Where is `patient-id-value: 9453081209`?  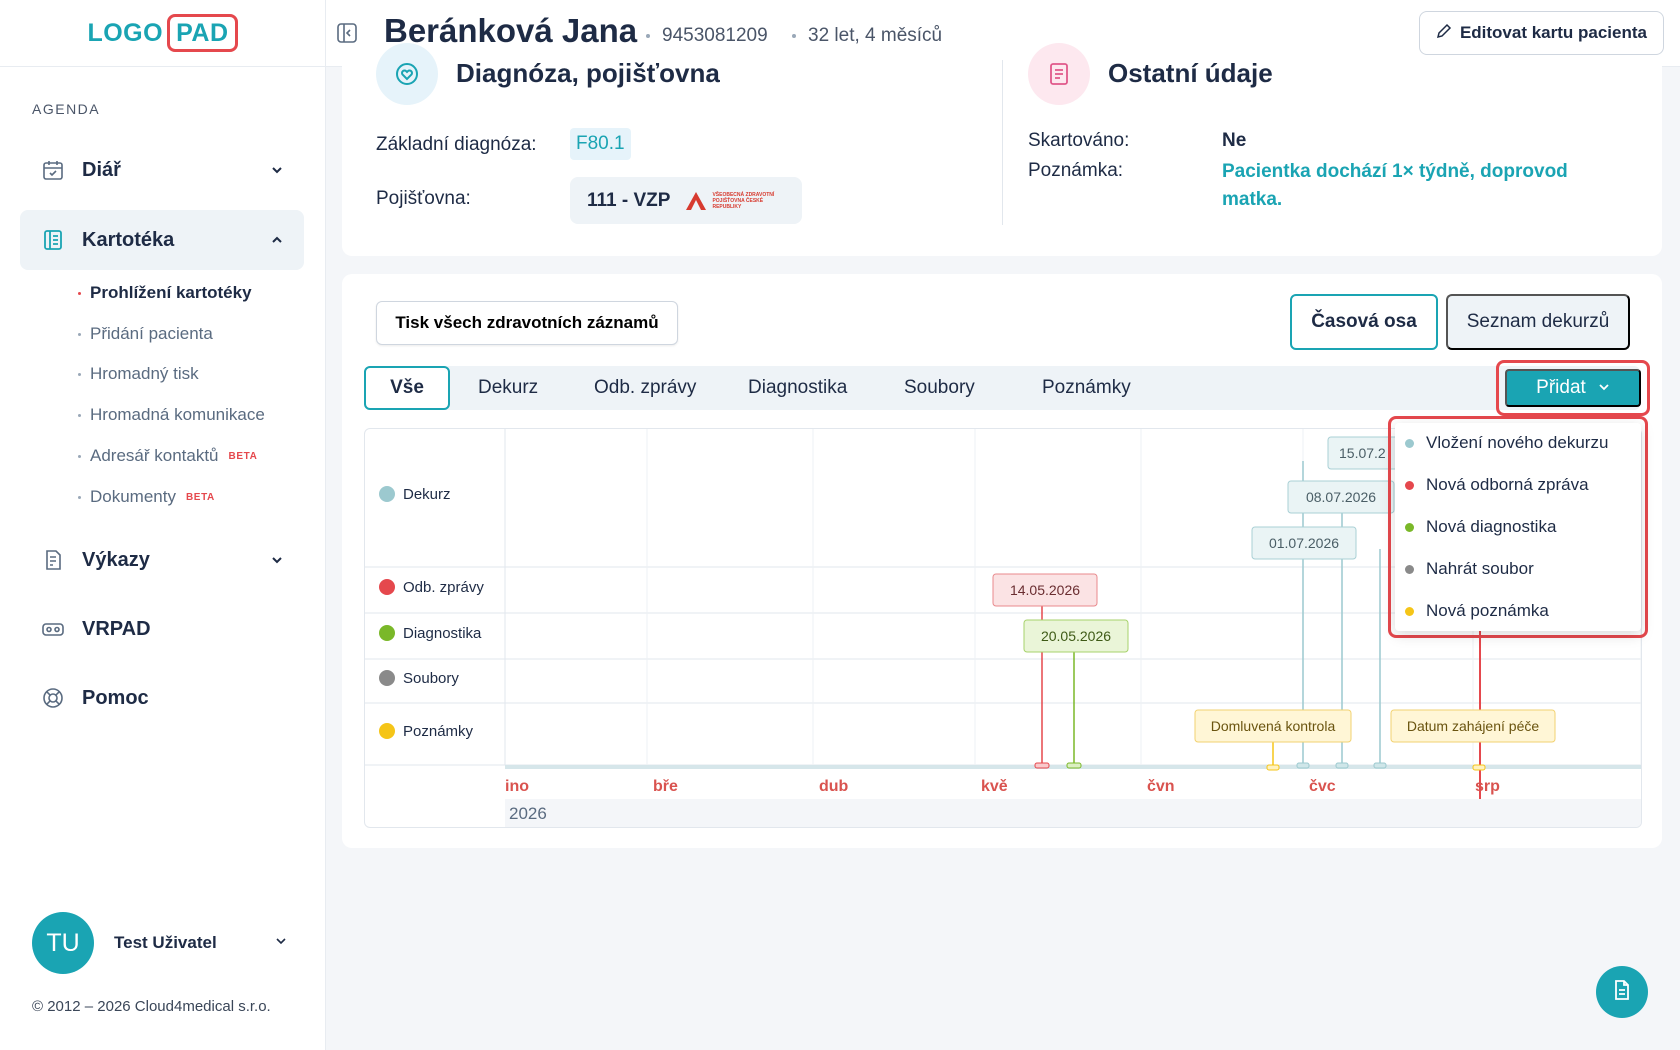
patient-id-value: 9453081209 is located at coordinates (715, 35).